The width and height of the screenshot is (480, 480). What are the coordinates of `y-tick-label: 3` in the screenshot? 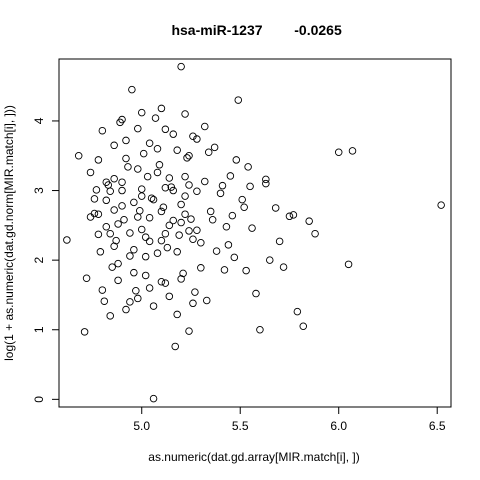 It's located at (39, 190).